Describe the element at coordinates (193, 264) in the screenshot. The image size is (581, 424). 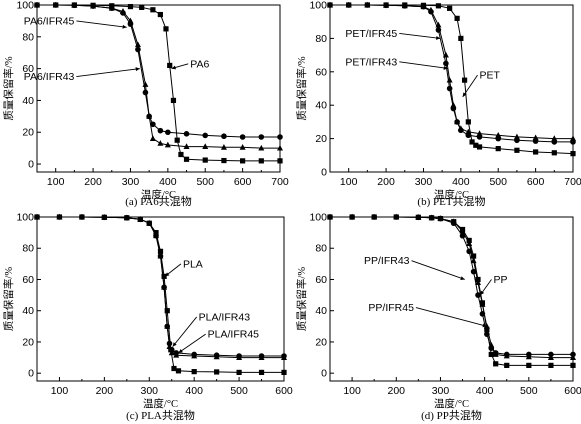
I see `annotation-label: PLA` at that location.